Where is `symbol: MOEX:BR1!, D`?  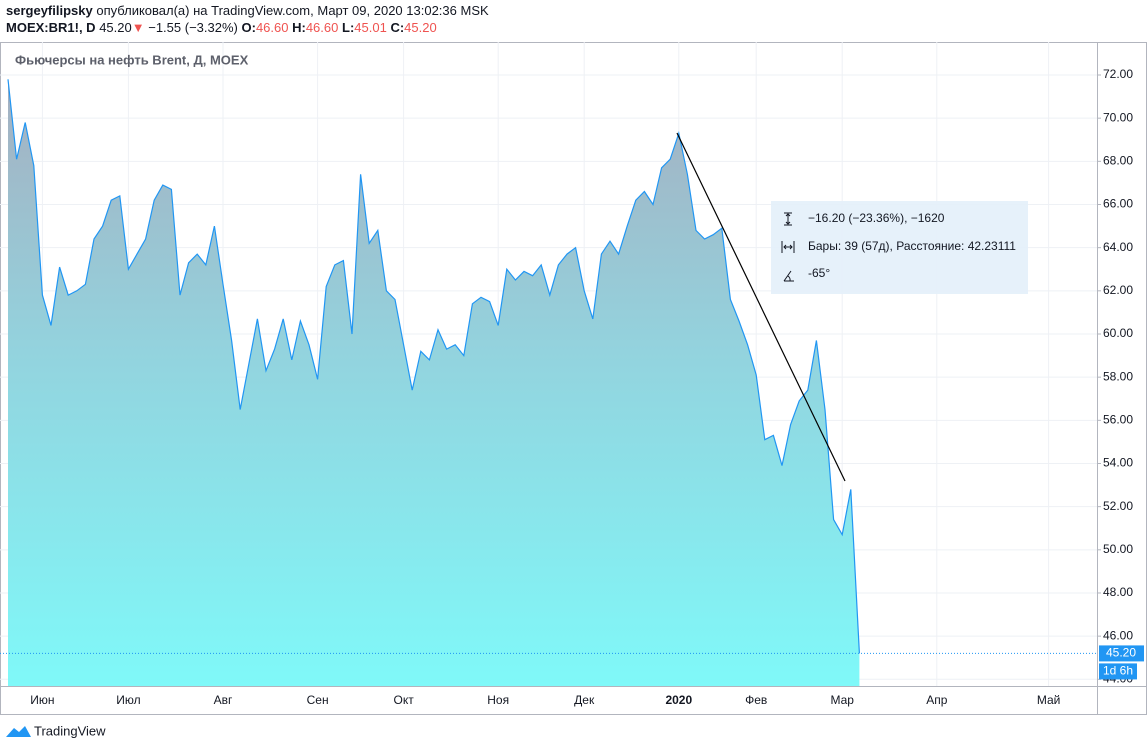
symbol: MOEX:BR1!, D is located at coordinates (51, 27).